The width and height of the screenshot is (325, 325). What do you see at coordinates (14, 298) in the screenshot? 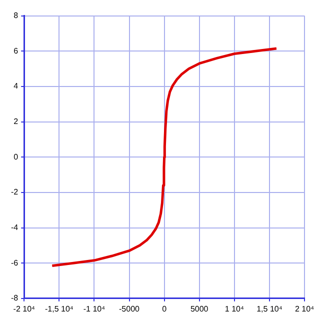
I see `y-tick-label: -8` at bounding box center [14, 298].